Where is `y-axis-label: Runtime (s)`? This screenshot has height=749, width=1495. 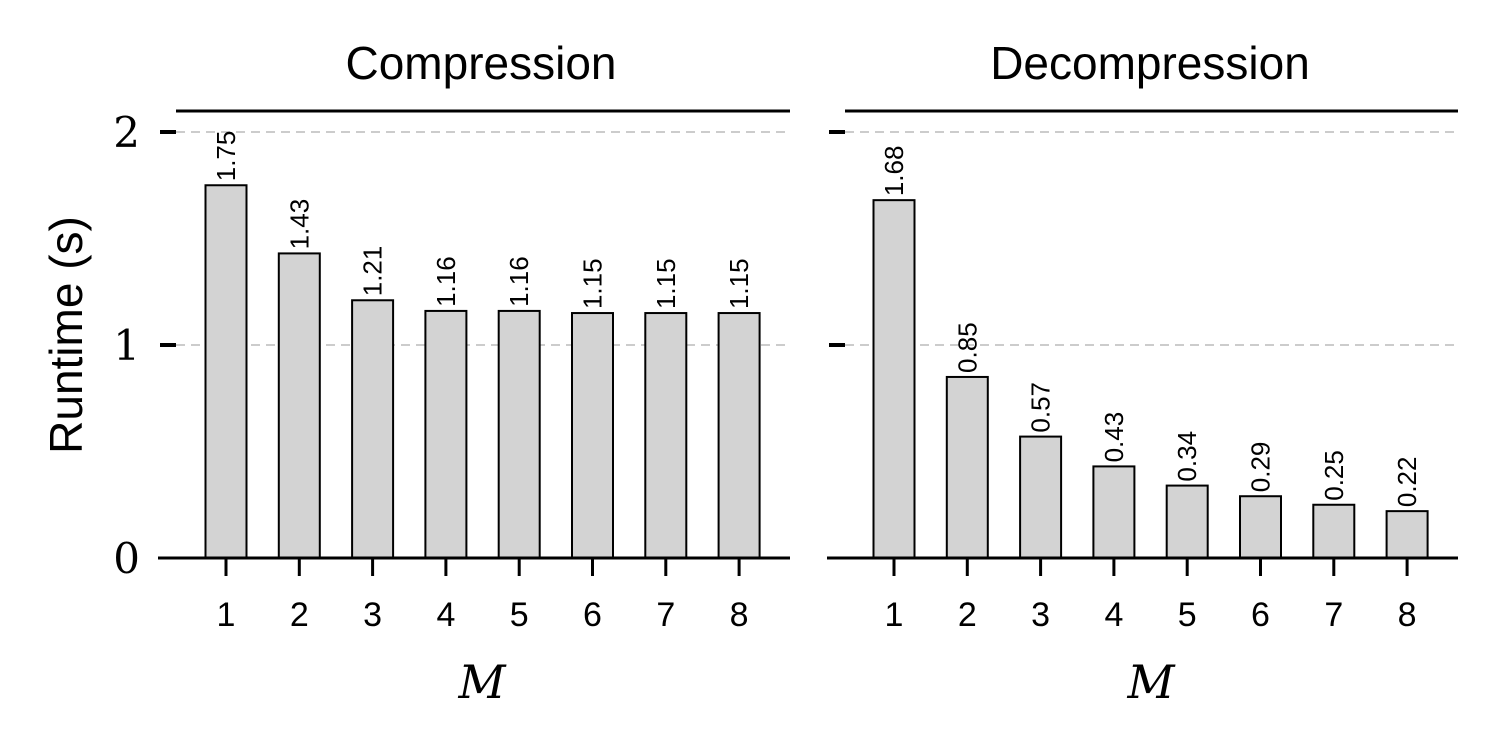 y-axis-label: Runtime (s) is located at coordinates (66, 335).